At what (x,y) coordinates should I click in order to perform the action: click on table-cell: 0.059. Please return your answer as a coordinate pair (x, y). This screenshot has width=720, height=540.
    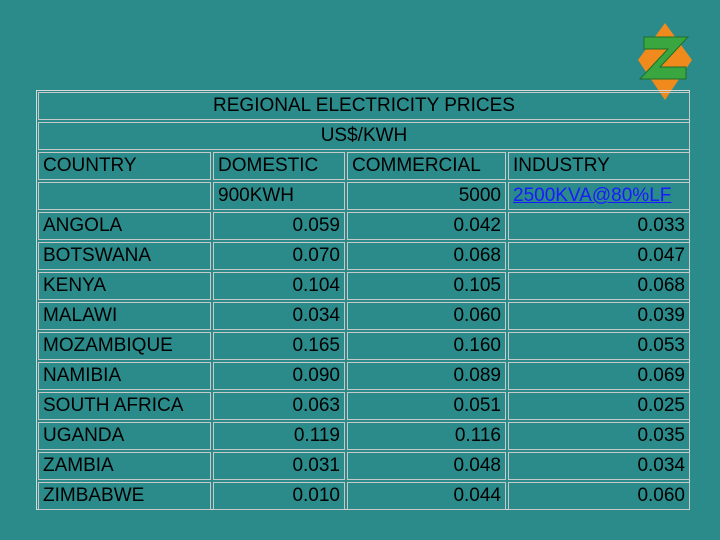
    Looking at the image, I should click on (279, 226).